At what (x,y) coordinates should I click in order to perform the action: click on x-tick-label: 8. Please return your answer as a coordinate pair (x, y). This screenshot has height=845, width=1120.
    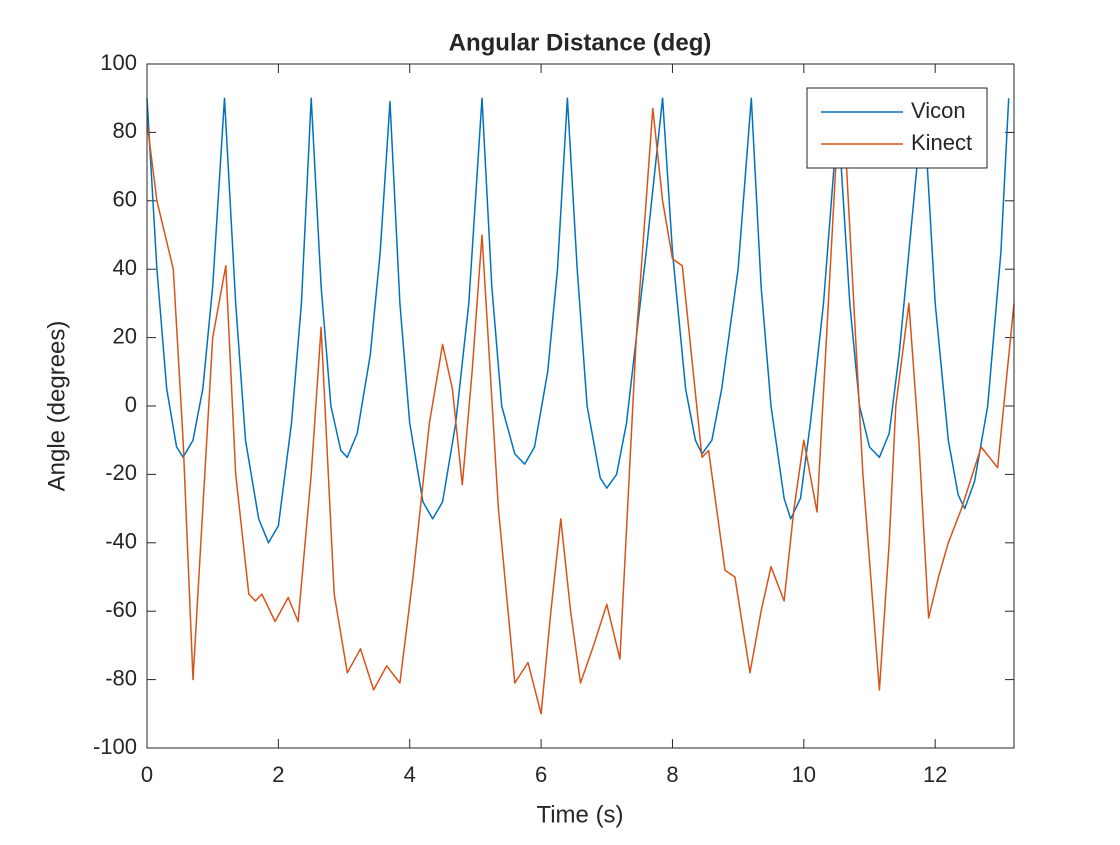
    Looking at the image, I should click on (672, 774).